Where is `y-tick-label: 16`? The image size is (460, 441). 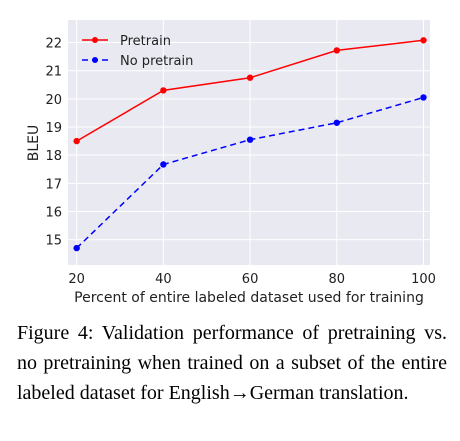 y-tick-label: 16 is located at coordinates (53, 212).